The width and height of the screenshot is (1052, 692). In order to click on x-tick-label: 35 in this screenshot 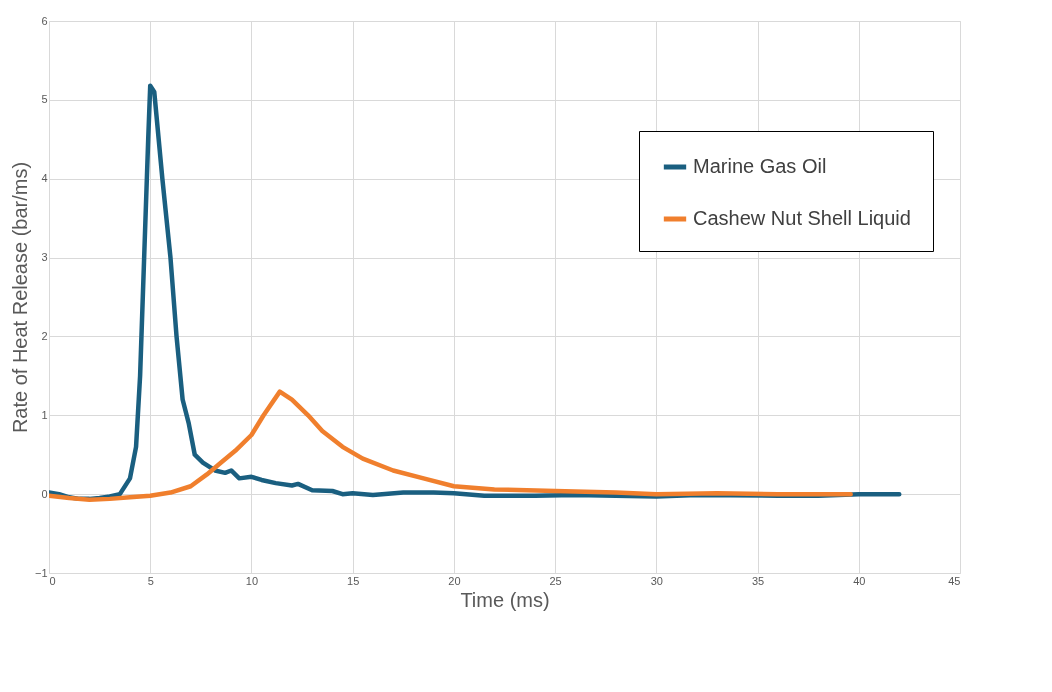, I will do `click(758, 580)`.